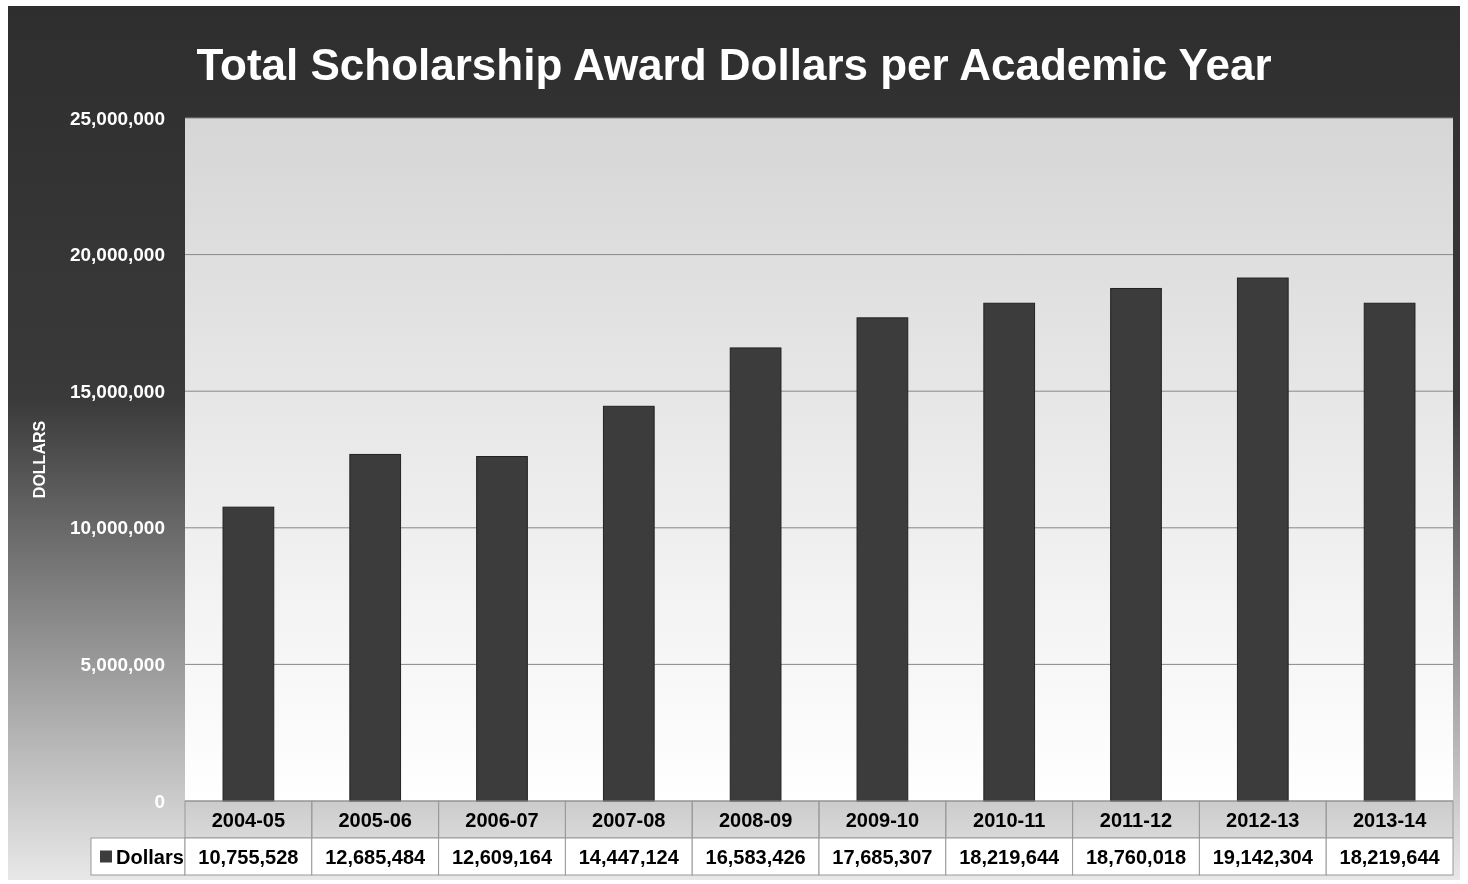 This screenshot has width=1468, height=884. I want to click on data-label: 10,755,528, so click(248, 856).